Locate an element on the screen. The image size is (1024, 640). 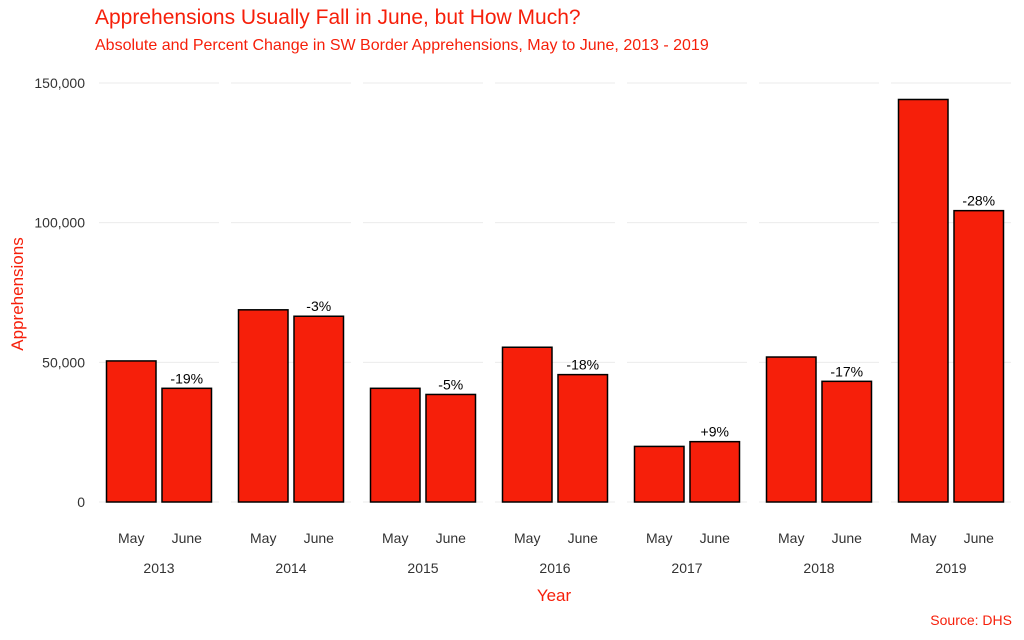
percent-change-label: -17% is located at coordinates (846, 371).